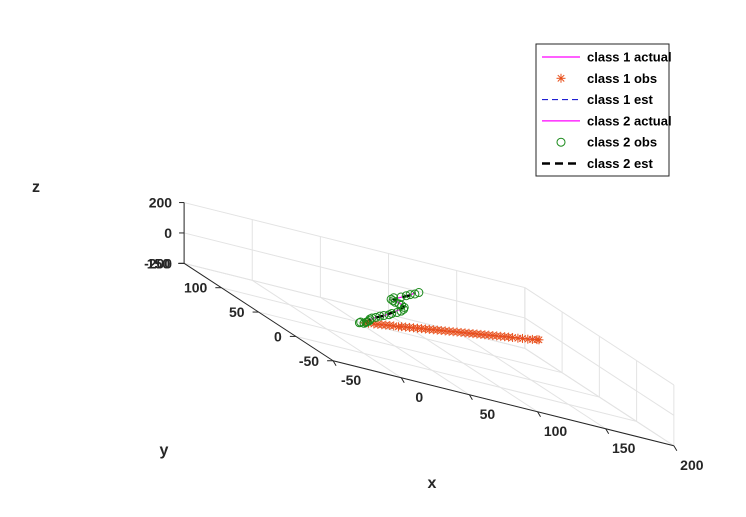 The width and height of the screenshot is (746, 517). Describe the element at coordinates (309, 361) in the screenshot. I see `y-tick-label: -50` at that location.